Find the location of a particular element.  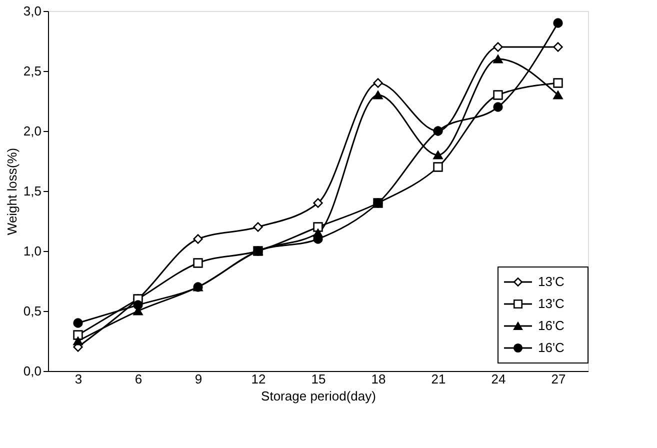

y-tick-label: 2,0 is located at coordinates (32, 131).